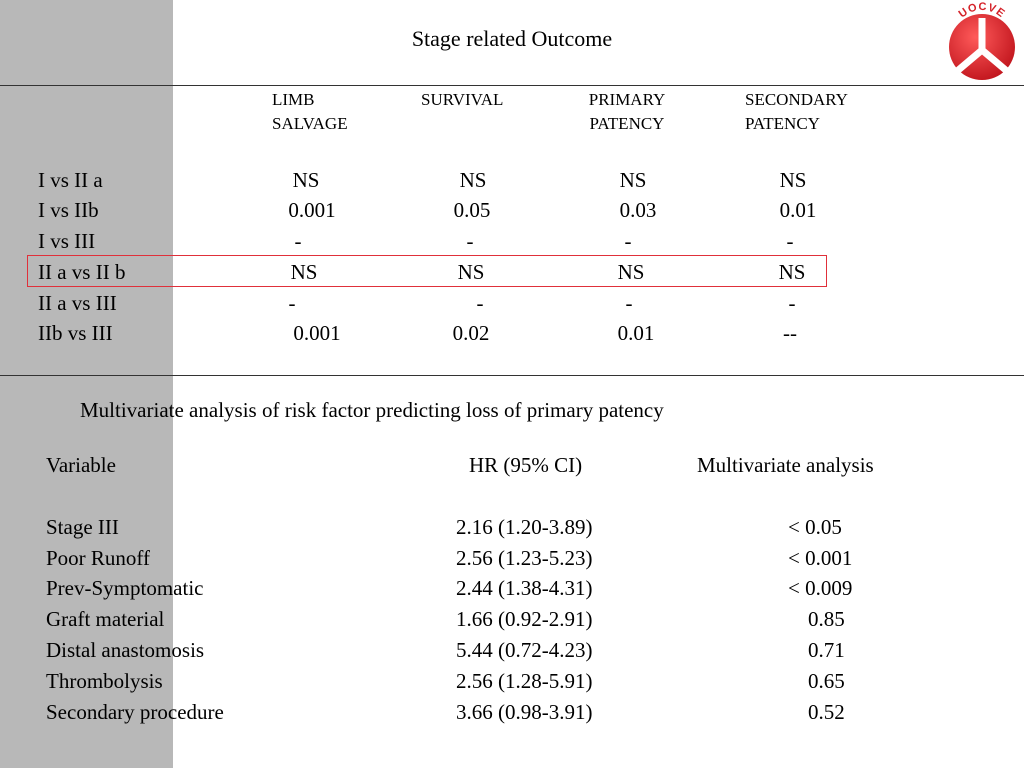 Image resolution: width=1024 pixels, height=768 pixels. I want to click on middle-divider, so click(512, 375).